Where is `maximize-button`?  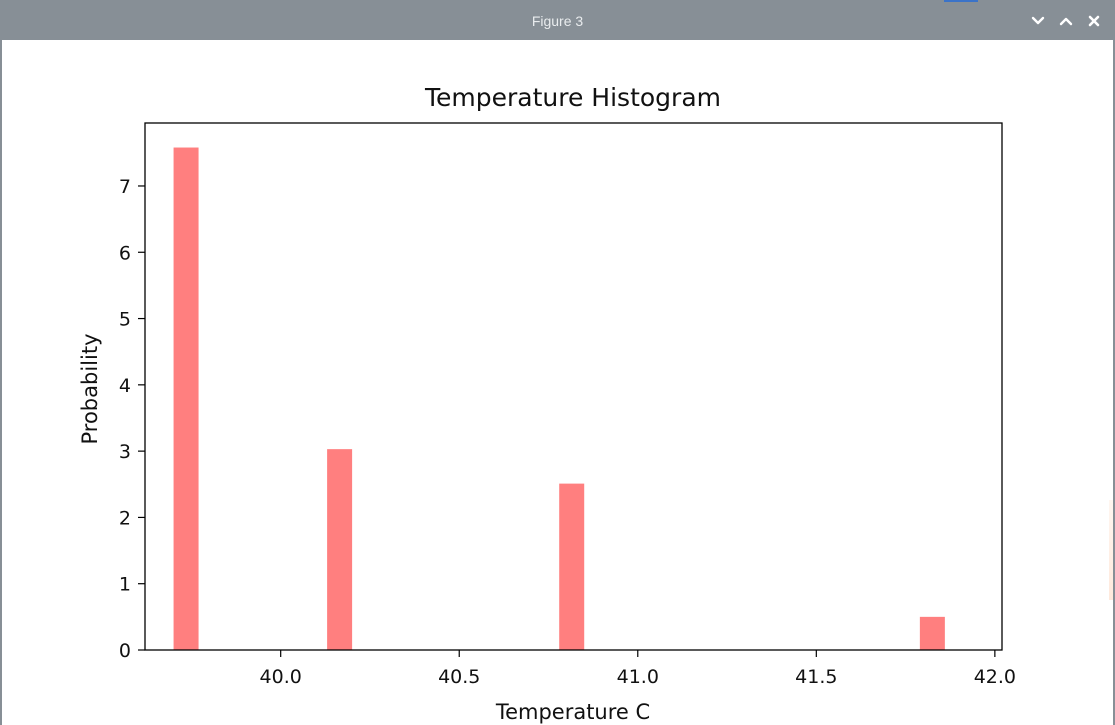
maximize-button is located at coordinates (1066, 21).